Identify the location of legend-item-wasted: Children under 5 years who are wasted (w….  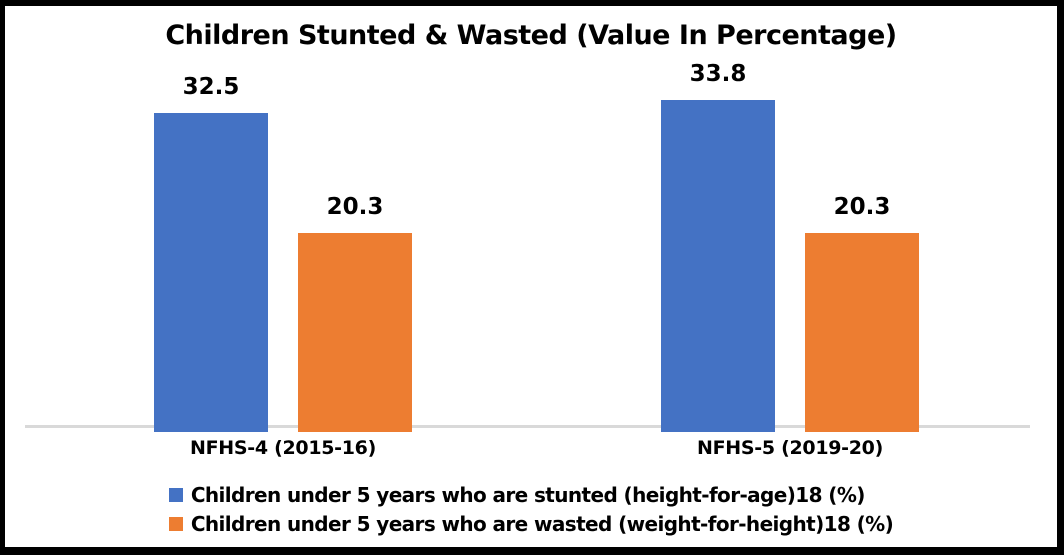
(531, 524).